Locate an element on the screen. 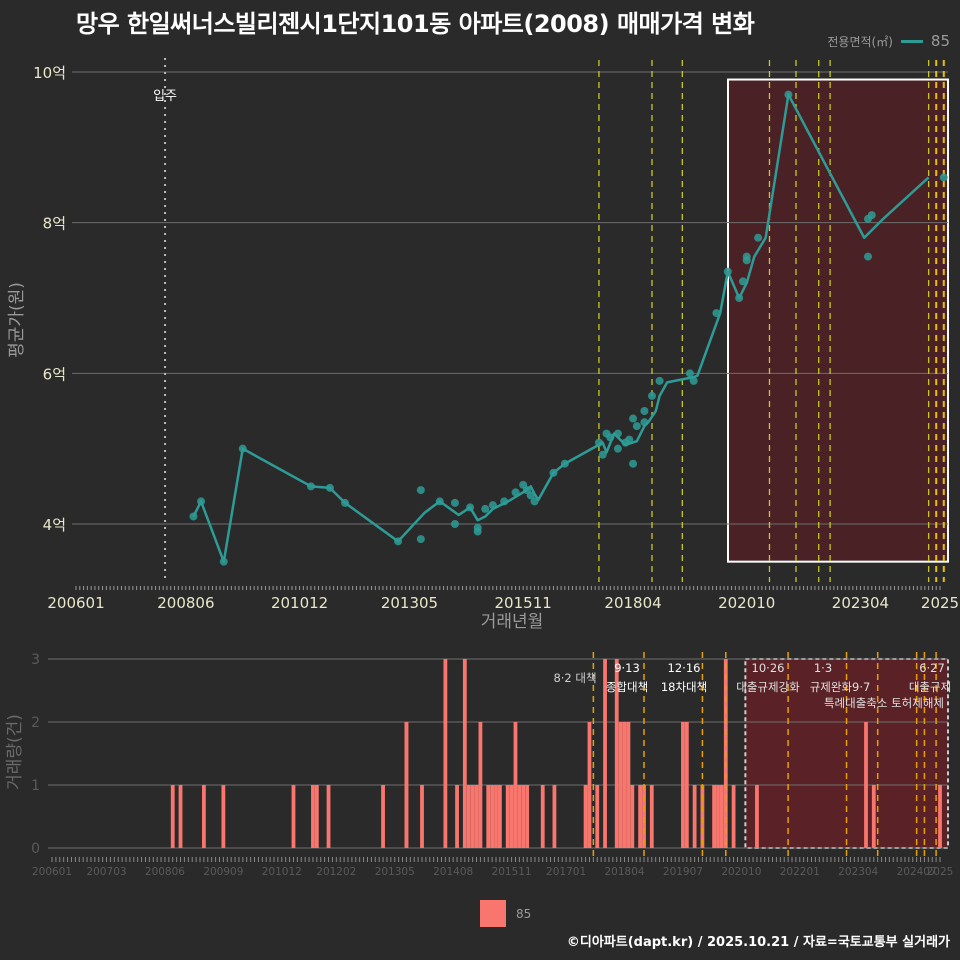  policy-label: 1·3 is located at coordinates (823, 668).